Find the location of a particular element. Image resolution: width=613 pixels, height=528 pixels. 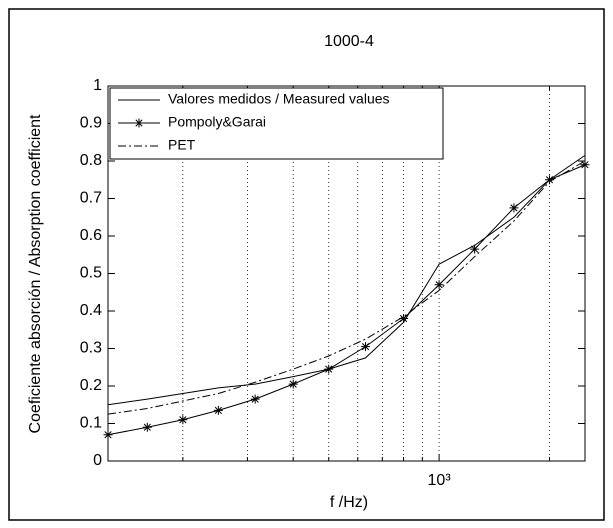

y-tick-label: 0.4 is located at coordinates (91, 310).